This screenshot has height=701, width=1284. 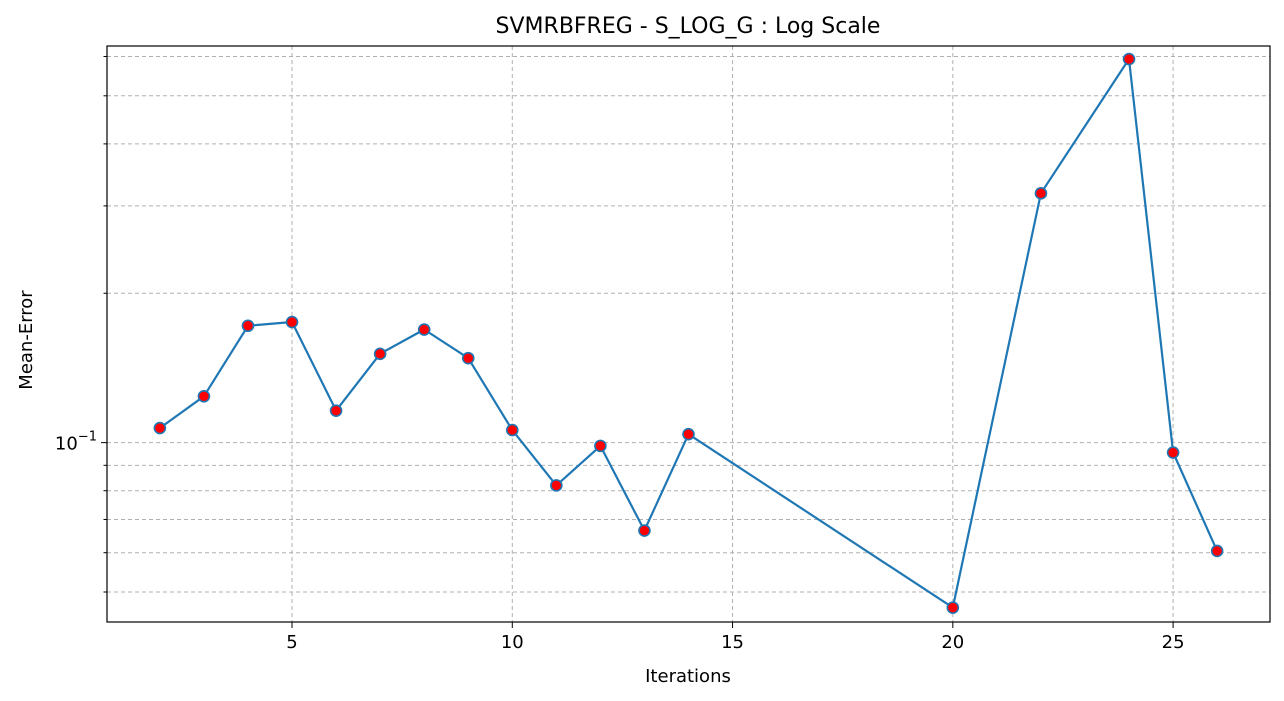 I want to click on x-tick-label: 20, so click(x=952, y=642).